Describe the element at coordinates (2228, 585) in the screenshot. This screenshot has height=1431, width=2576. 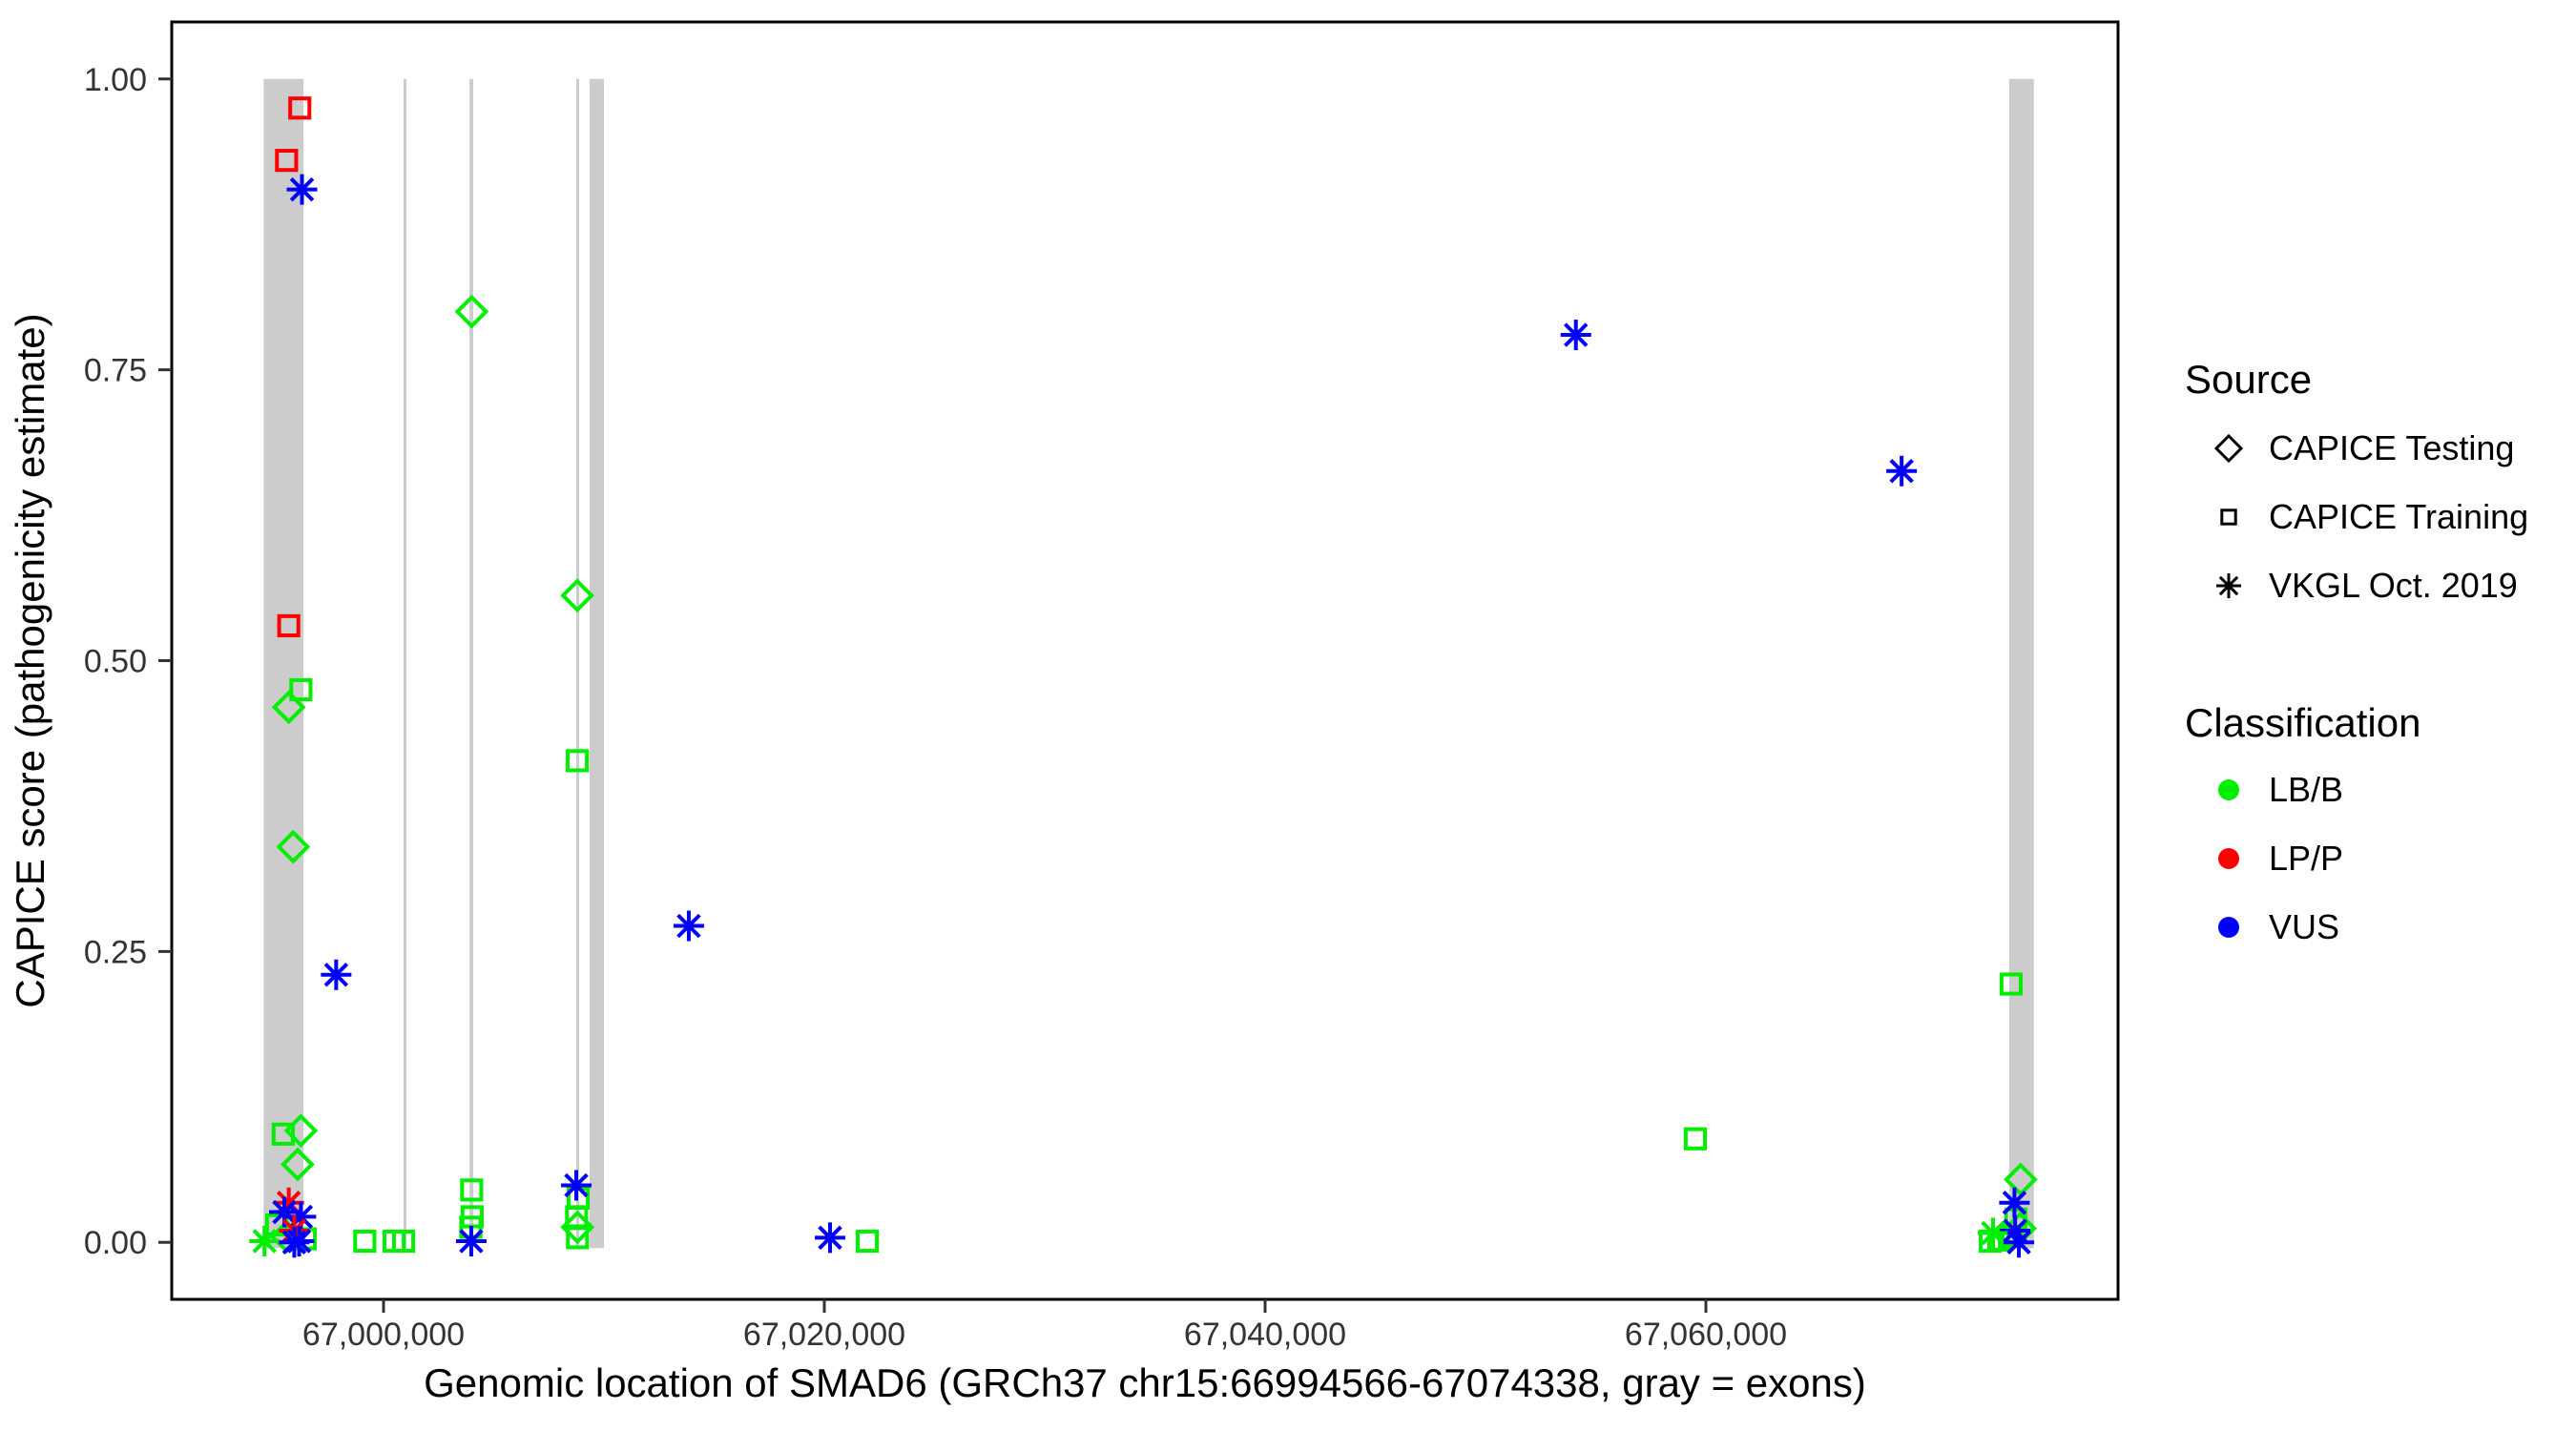
I see `legend-source-symbol-asterisk` at that location.